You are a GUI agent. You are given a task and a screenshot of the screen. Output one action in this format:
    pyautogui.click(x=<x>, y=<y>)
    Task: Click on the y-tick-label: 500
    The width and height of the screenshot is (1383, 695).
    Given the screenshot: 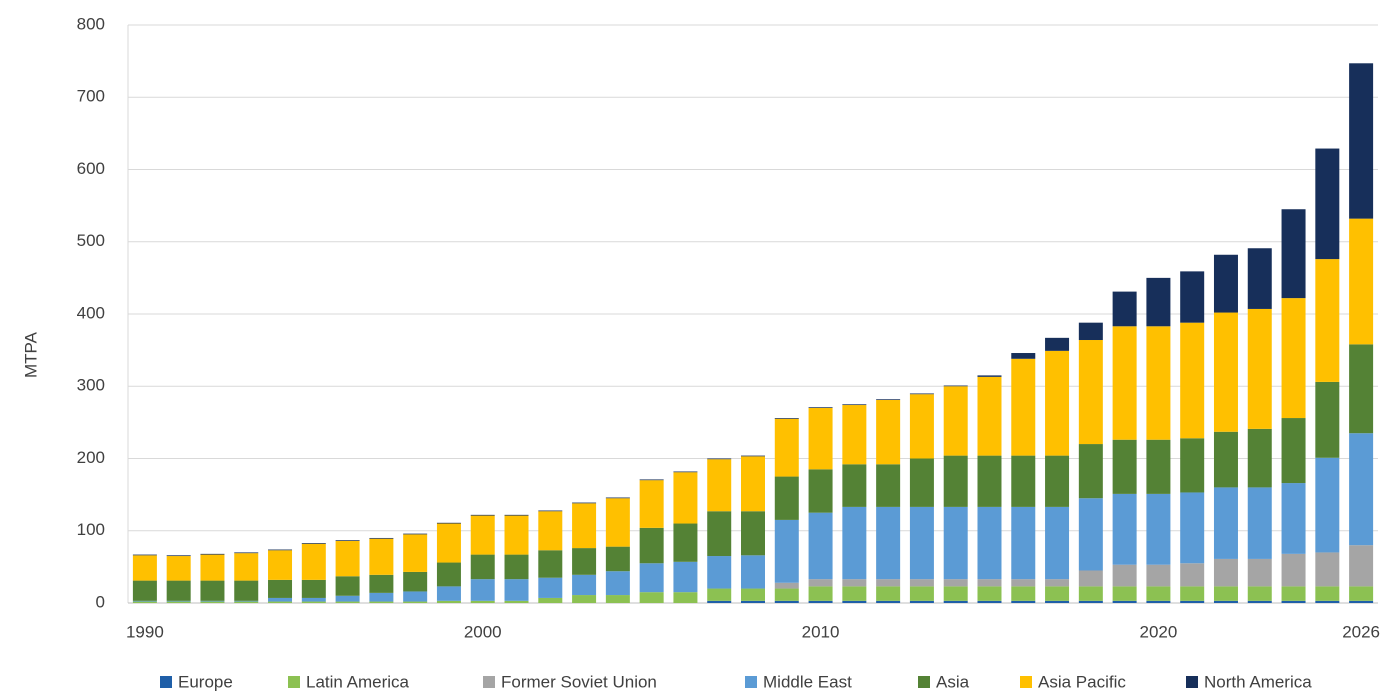 What is the action you would take?
    pyautogui.click(x=91, y=240)
    